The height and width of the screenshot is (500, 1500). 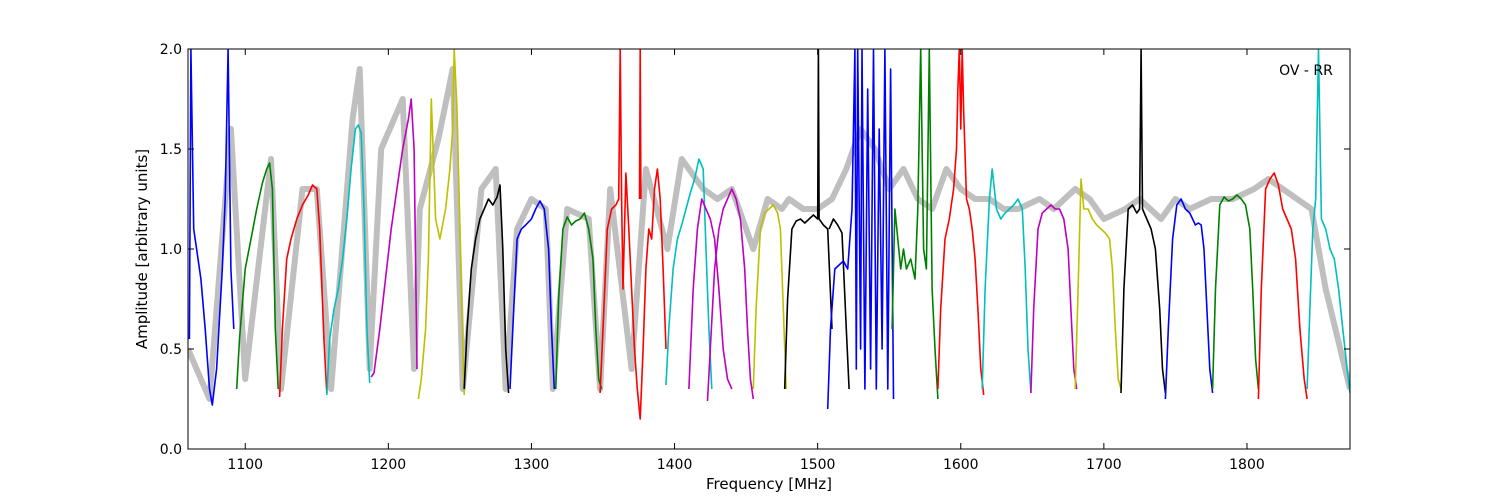 I want to click on x-axis-label: Frequency [MHz], so click(x=769, y=484).